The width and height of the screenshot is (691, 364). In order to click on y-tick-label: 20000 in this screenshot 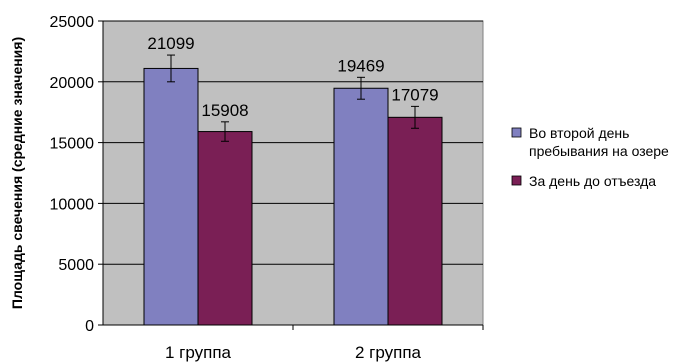, I will do `click(72, 83)`.